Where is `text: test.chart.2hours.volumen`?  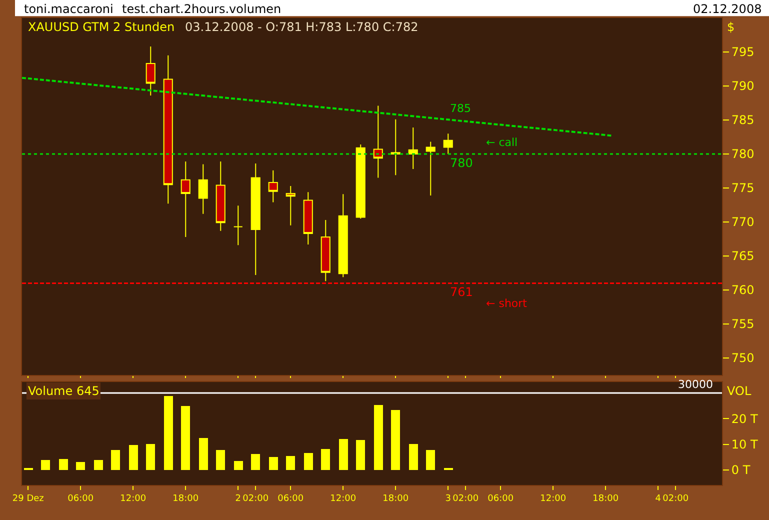
text: test.chart.2hours.volumen is located at coordinates (202, 9).